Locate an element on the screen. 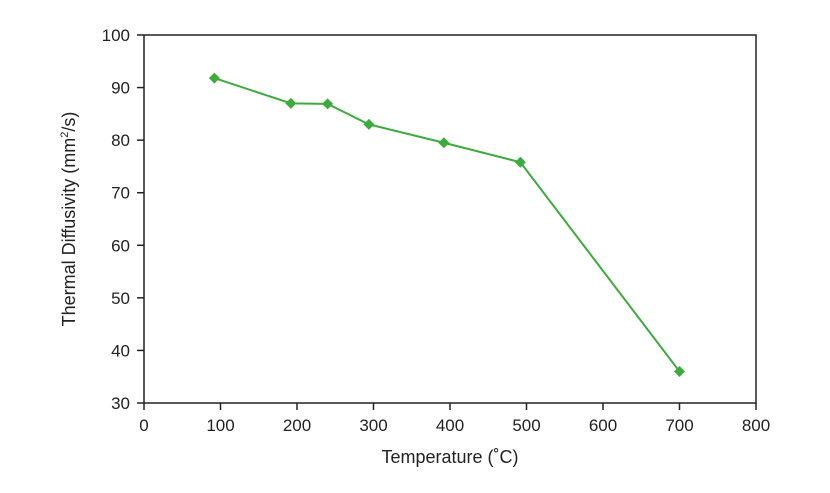 The height and width of the screenshot is (493, 830). y-axis-title-main: Thermal Diffusivity (mm is located at coordinates (69, 232).